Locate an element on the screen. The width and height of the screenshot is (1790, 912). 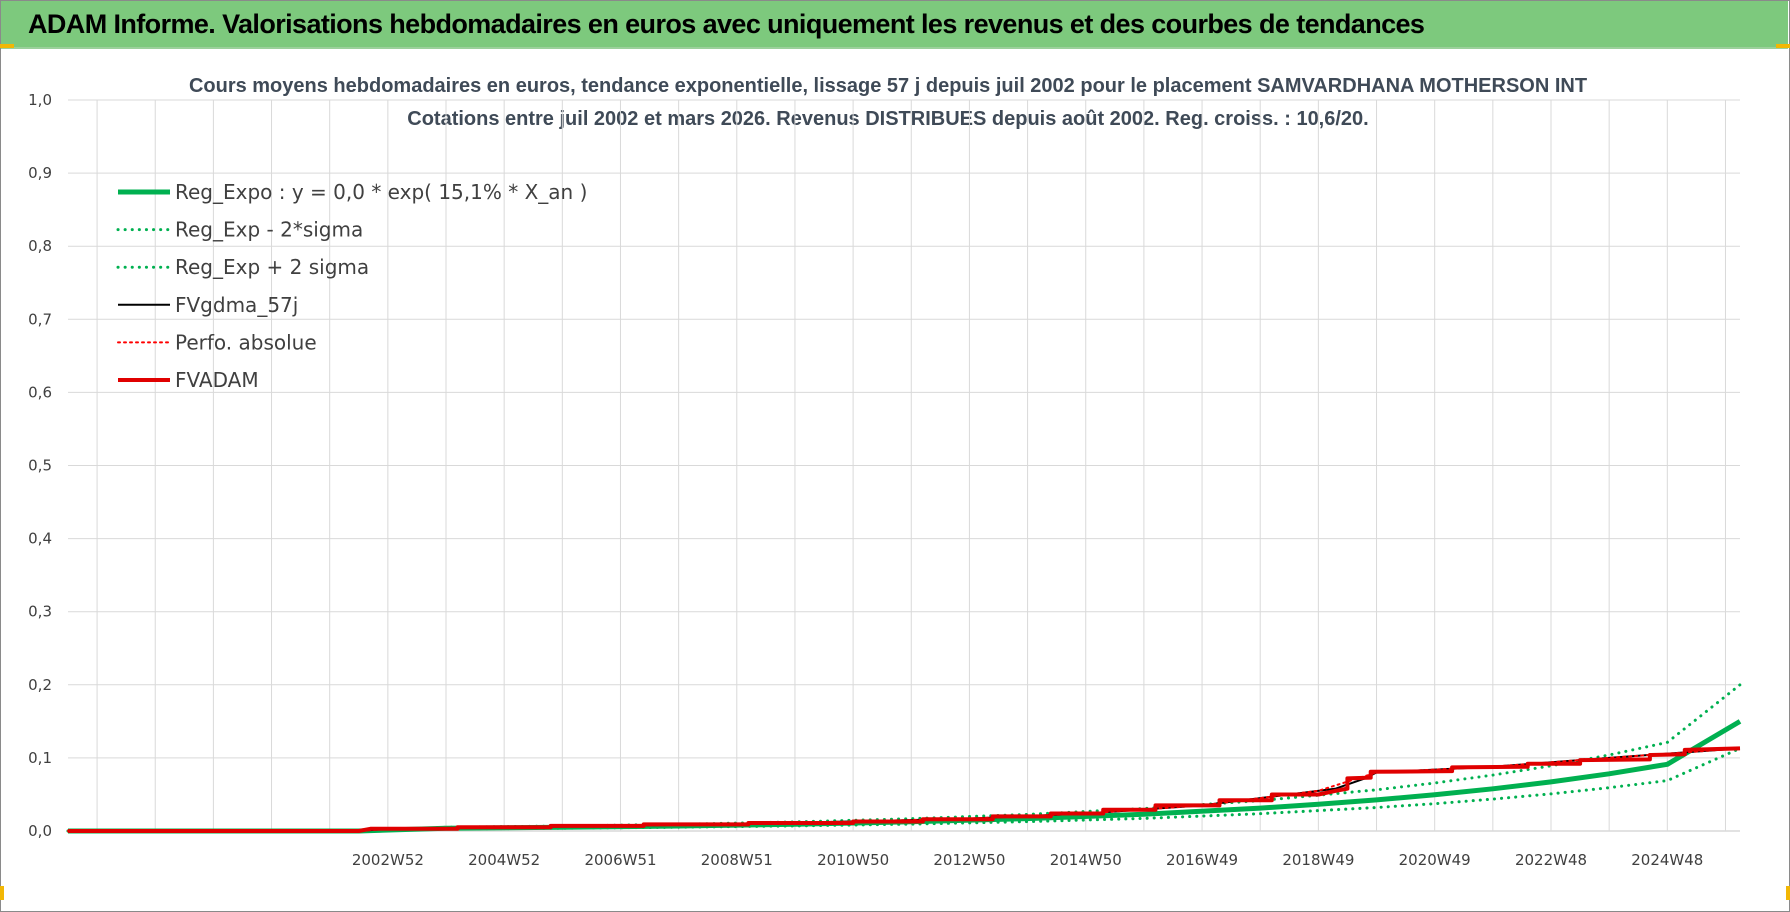
legend-label-2: Reg_Exp + 2 sigma is located at coordinates (272, 267).